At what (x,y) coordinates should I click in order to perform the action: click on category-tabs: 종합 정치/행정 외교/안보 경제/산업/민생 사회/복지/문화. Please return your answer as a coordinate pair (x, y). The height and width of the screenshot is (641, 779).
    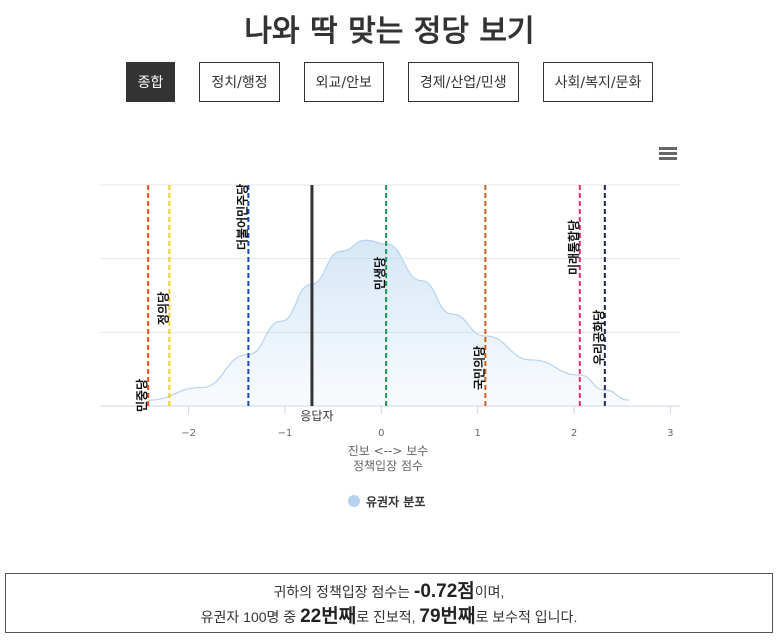
    Looking at the image, I should click on (389, 82).